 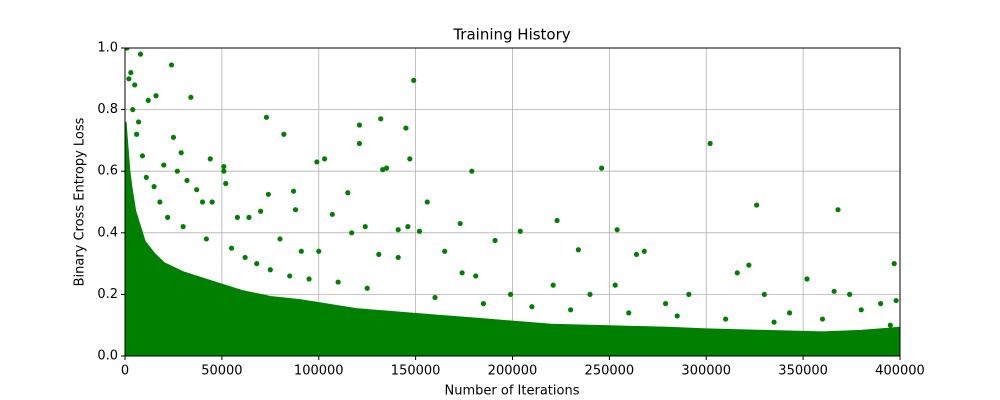 I want to click on x-tick-label: 100000, so click(x=319, y=371).